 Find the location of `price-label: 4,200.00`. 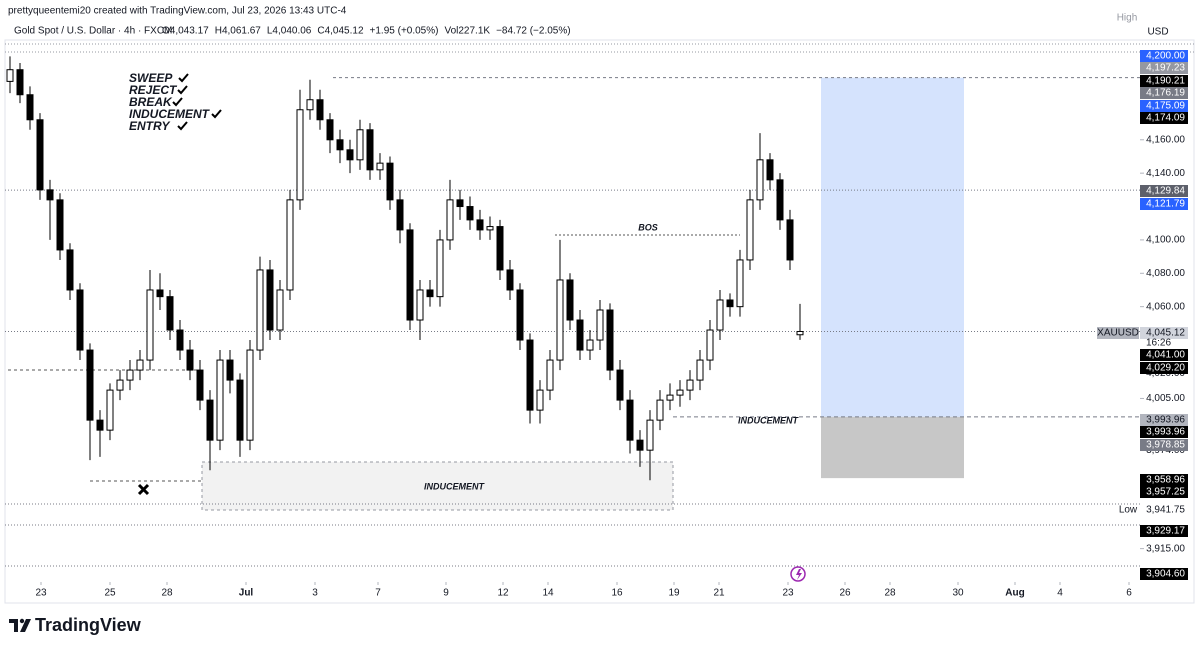

price-label: 4,200.00 is located at coordinates (1165, 56).